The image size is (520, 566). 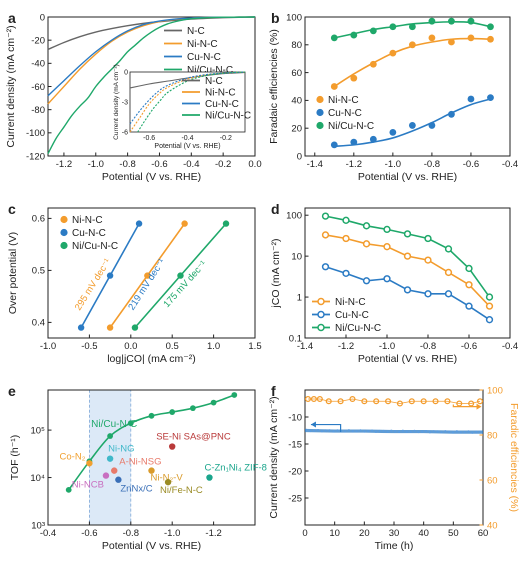 What do you see at coordinates (315, 164) in the screenshot?
I see `x-tick-label: -1.4` at bounding box center [315, 164].